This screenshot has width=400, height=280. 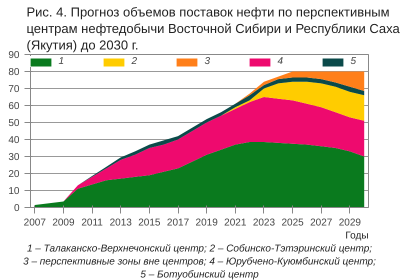 What do you see at coordinates (321, 223) in the screenshot?
I see `x-tick-label: 2027` at bounding box center [321, 223].